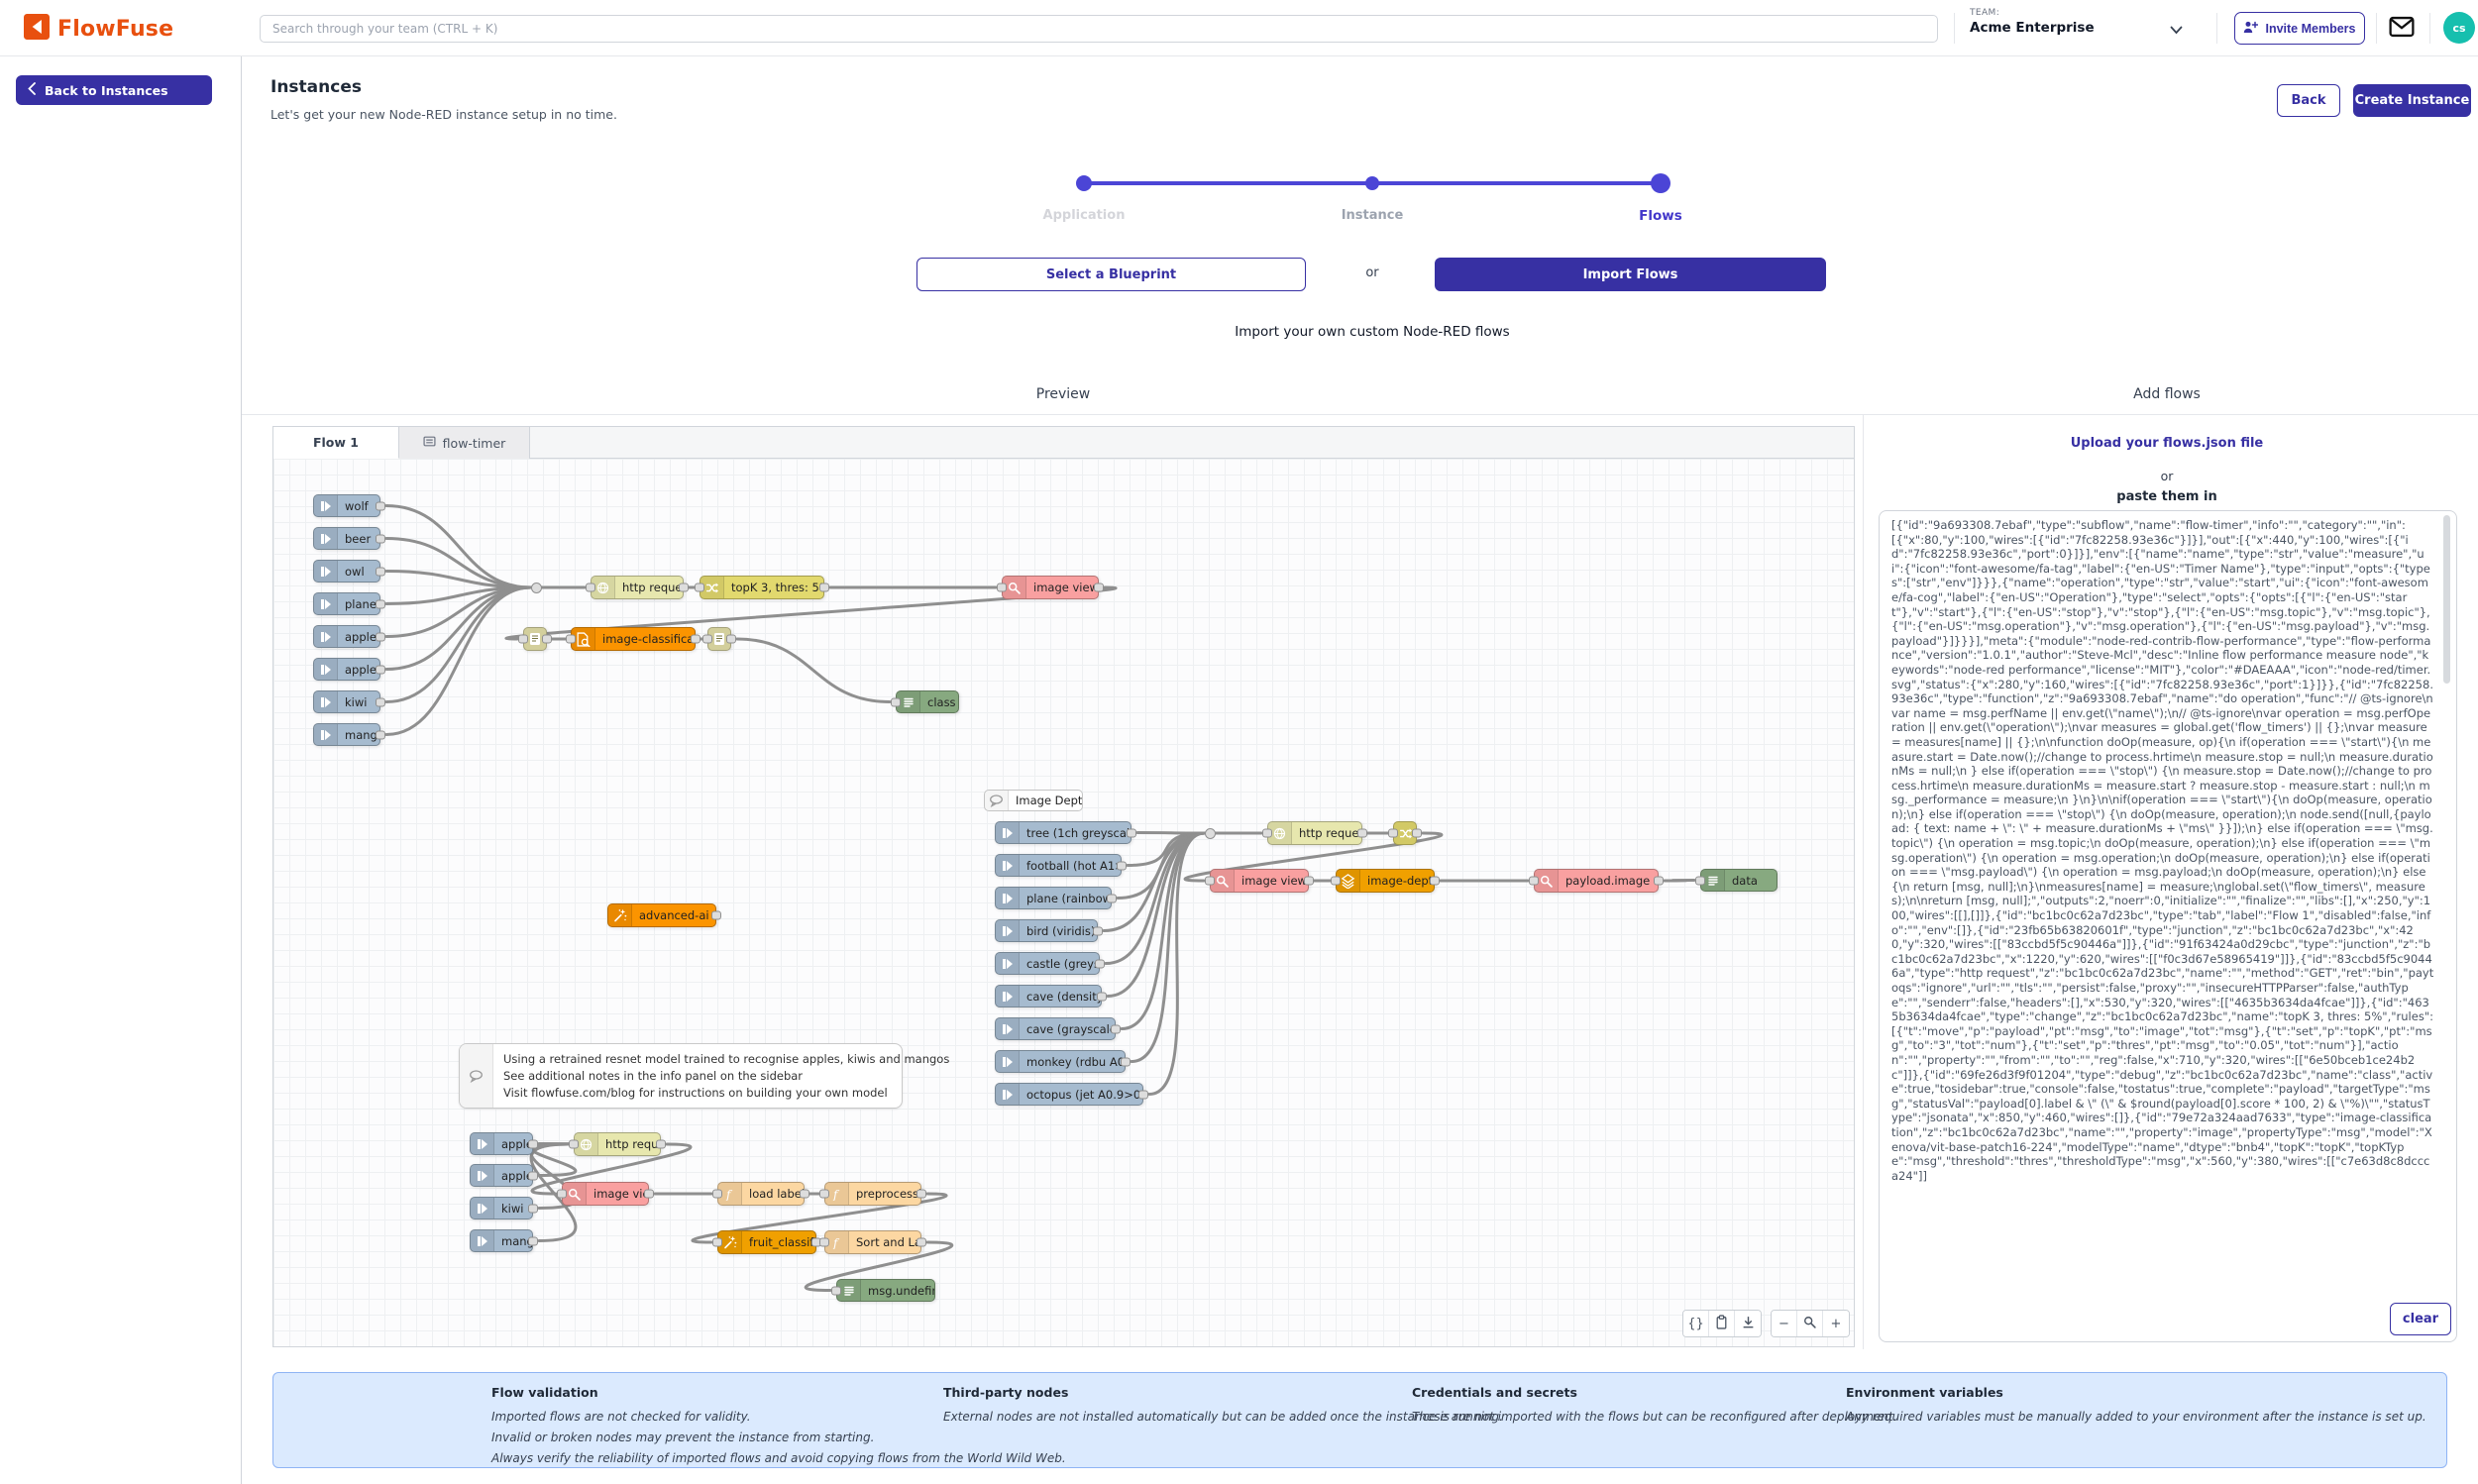  Describe the element at coordinates (349, 604) in the screenshot. I see `flow-node-plane: plane` at that location.